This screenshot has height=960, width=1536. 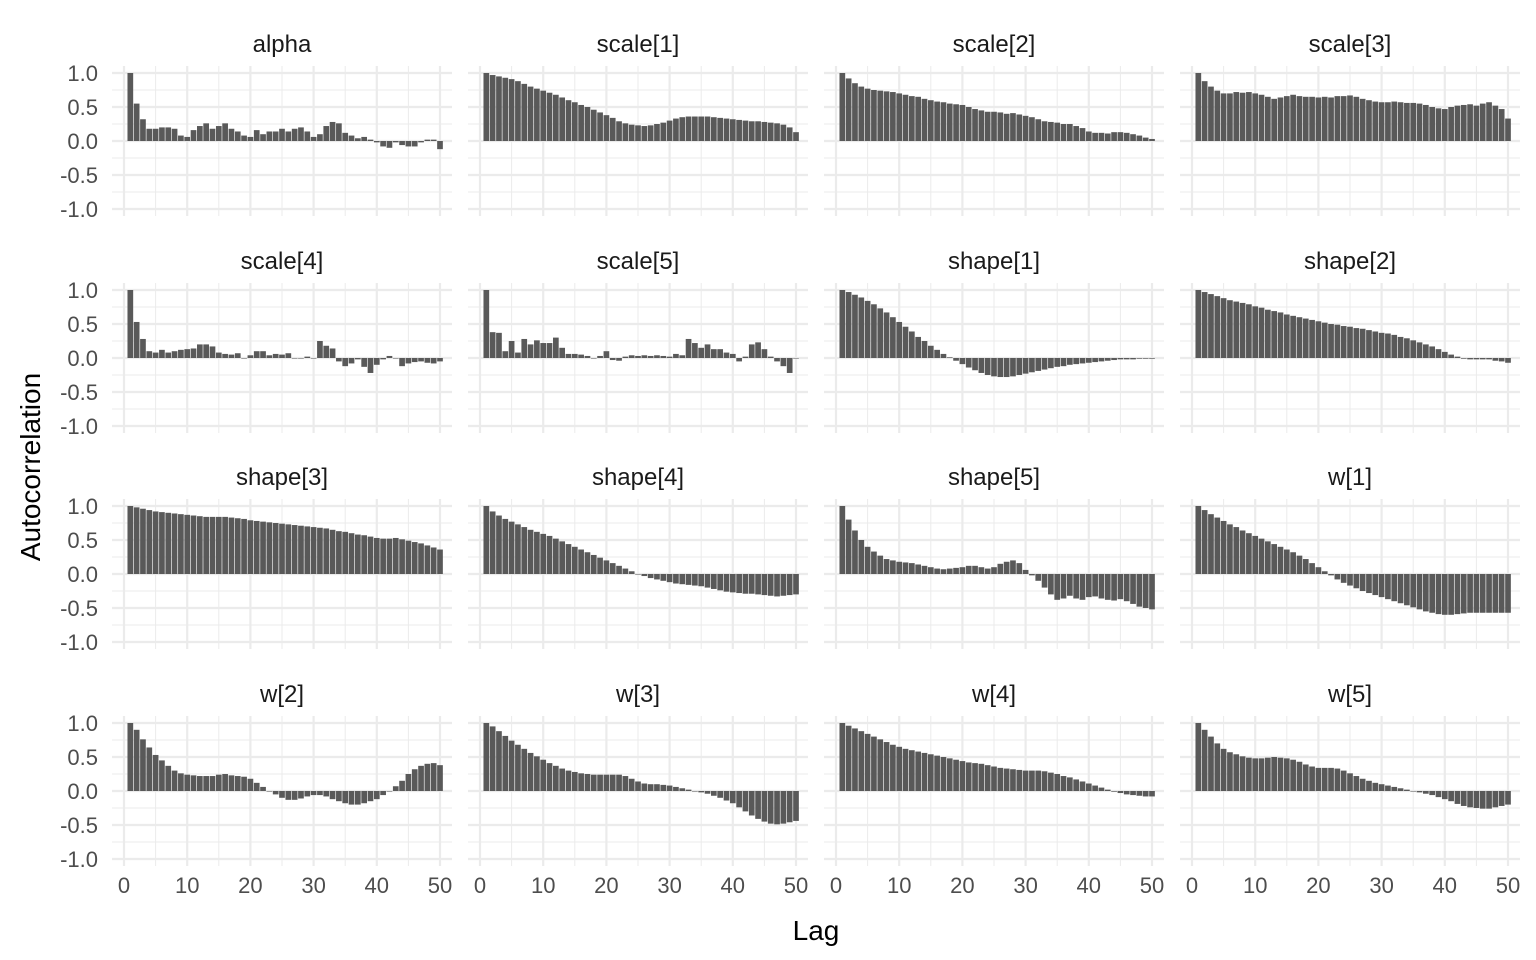 What do you see at coordinates (993, 694) in the screenshot?
I see `panel-title: w[4]` at bounding box center [993, 694].